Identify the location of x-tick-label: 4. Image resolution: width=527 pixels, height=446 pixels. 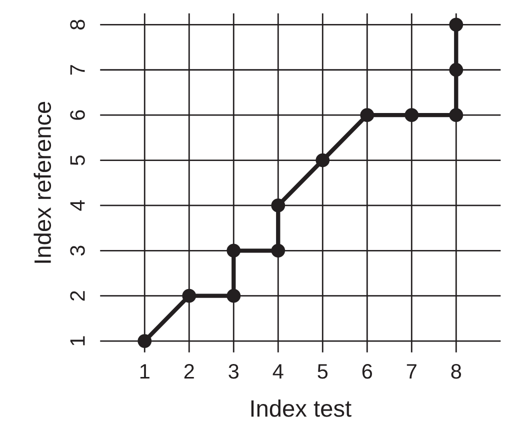
(278, 371).